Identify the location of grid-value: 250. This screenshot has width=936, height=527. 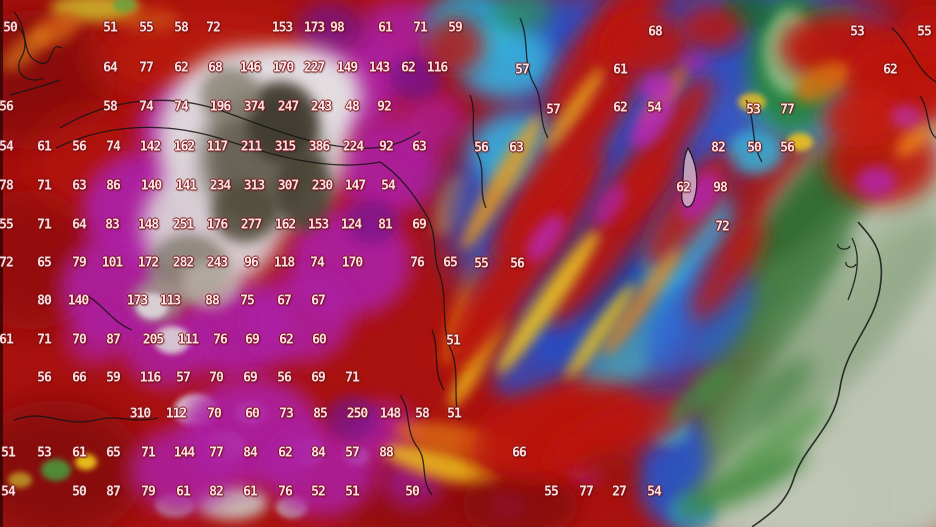
(357, 414).